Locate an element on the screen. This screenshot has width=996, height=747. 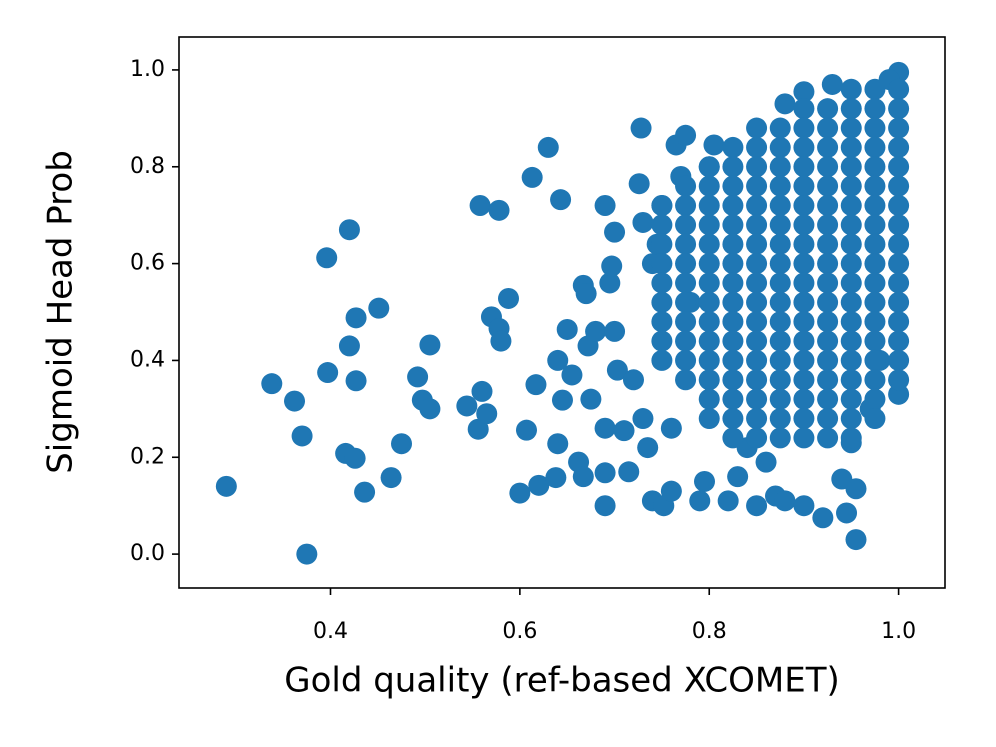
y-tick-label: 0.6 is located at coordinates (147, 263).